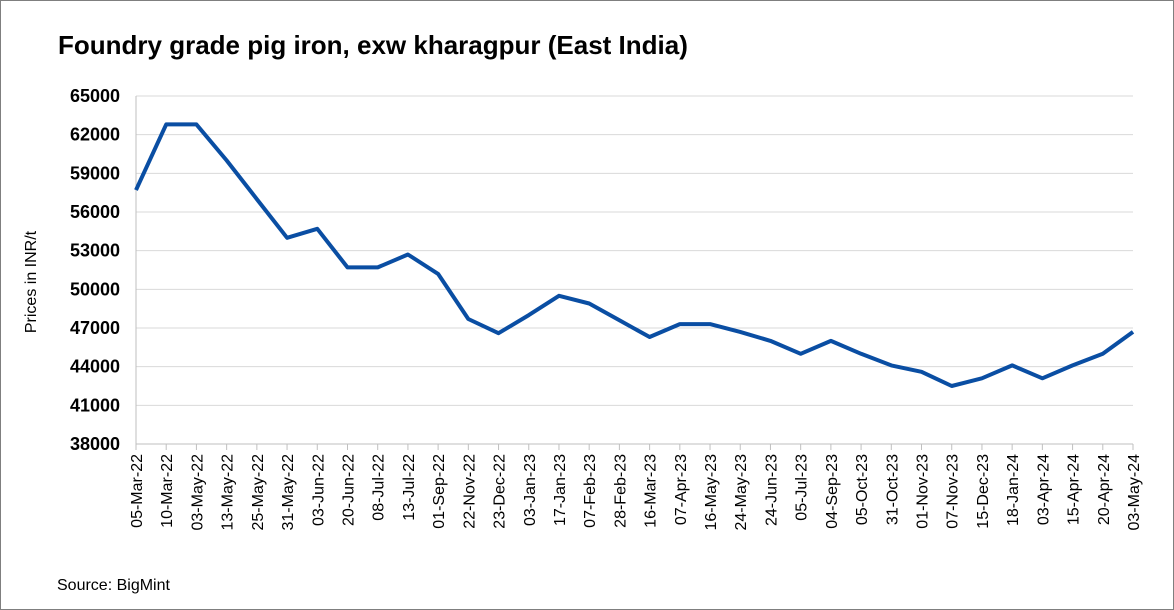  Describe the element at coordinates (95, 328) in the screenshot. I see `y-tick-label: 47000` at that location.